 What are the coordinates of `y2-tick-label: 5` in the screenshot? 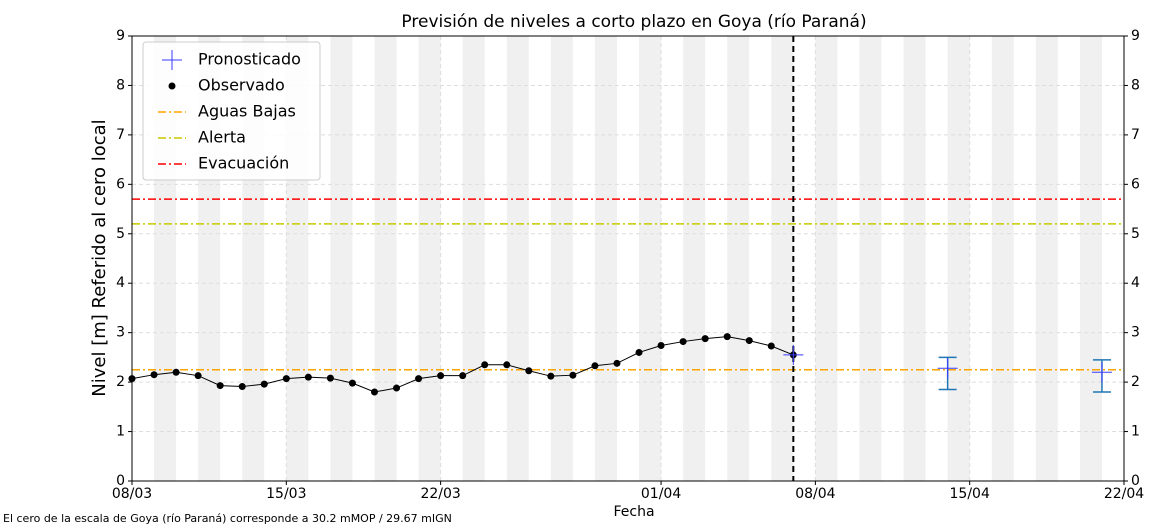 It's located at (1135, 234).